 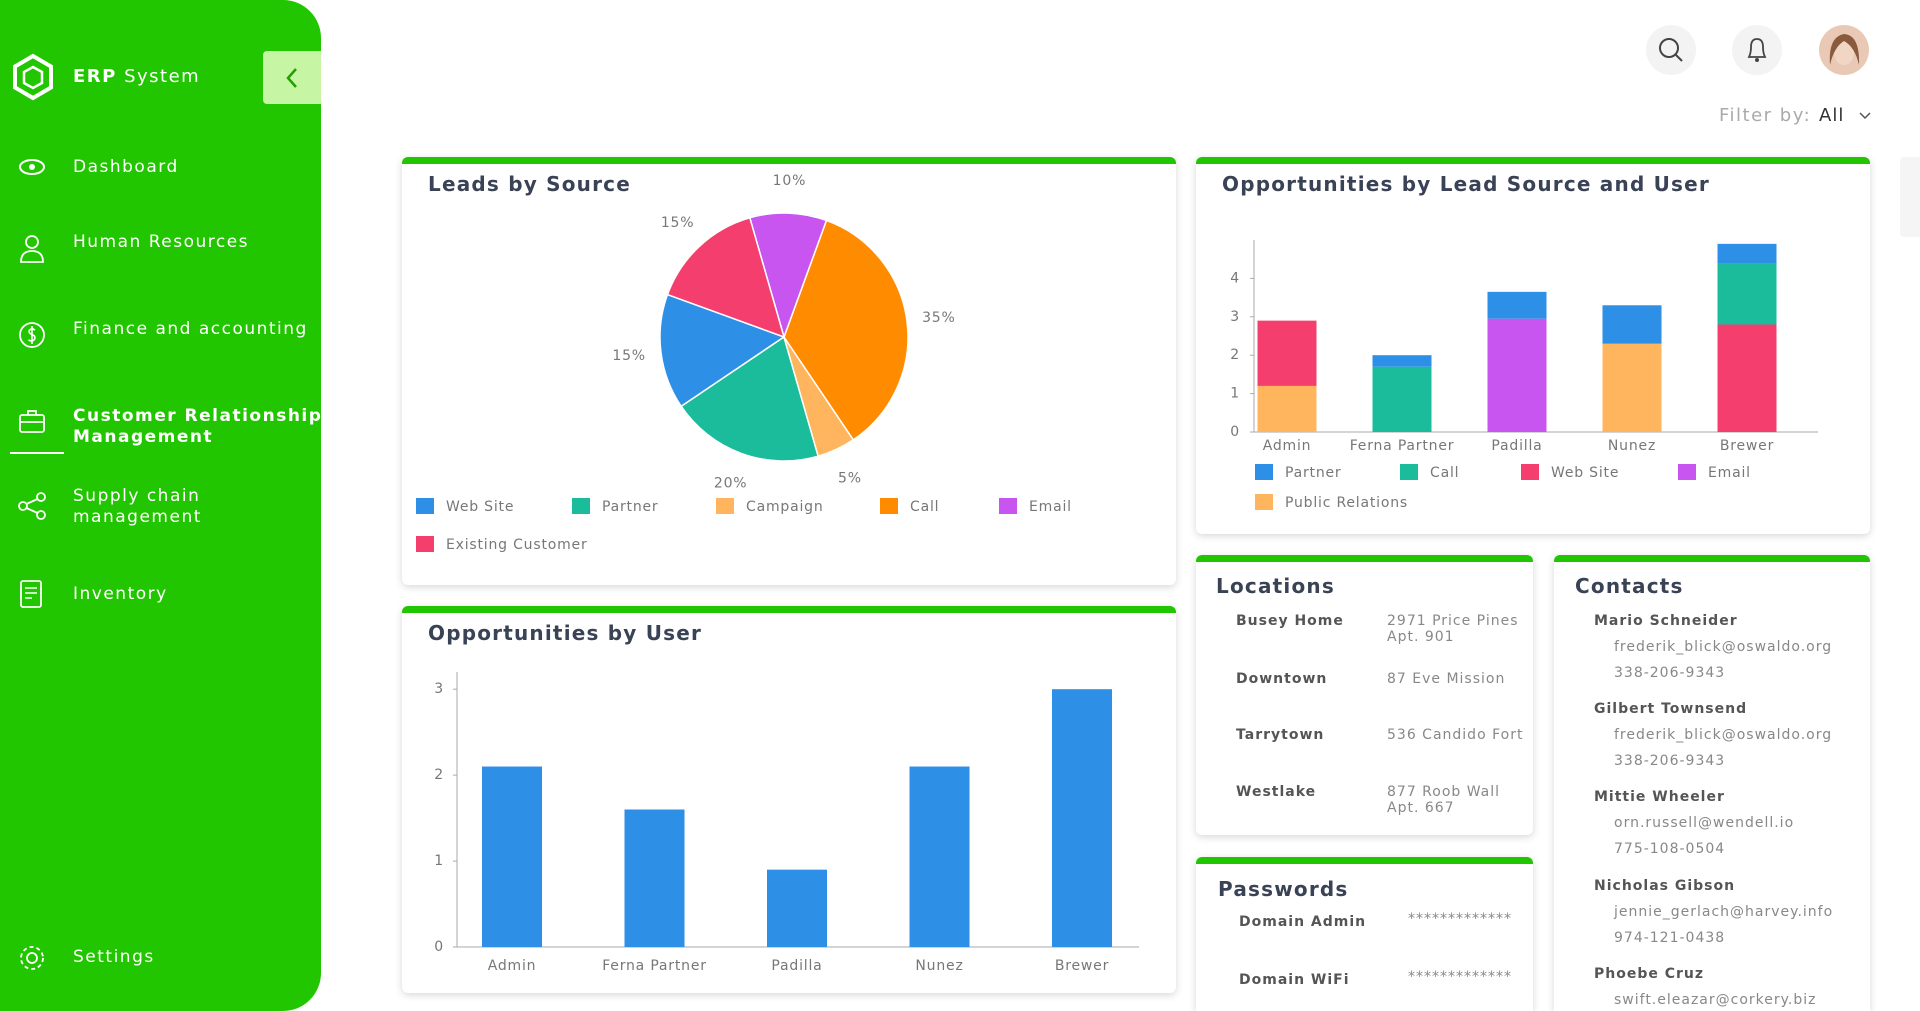 What do you see at coordinates (1723, 735) in the screenshot?
I see `contact-email: frederik_blick@oswaldo.org` at bounding box center [1723, 735].